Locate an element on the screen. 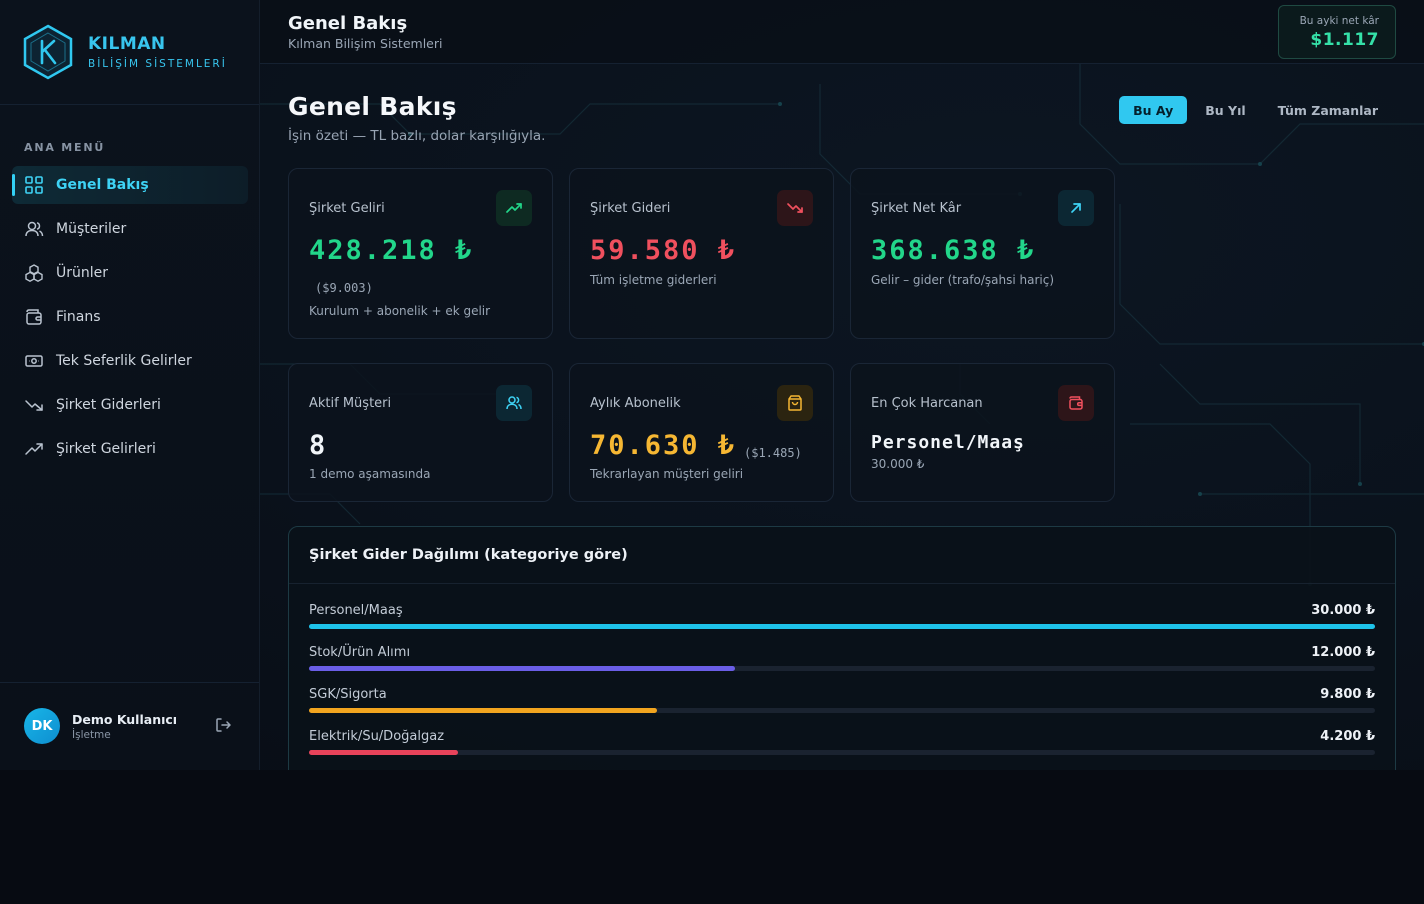  monthly-profit-badge: Bu ayki net kâr $1.117 is located at coordinates (1337, 32).